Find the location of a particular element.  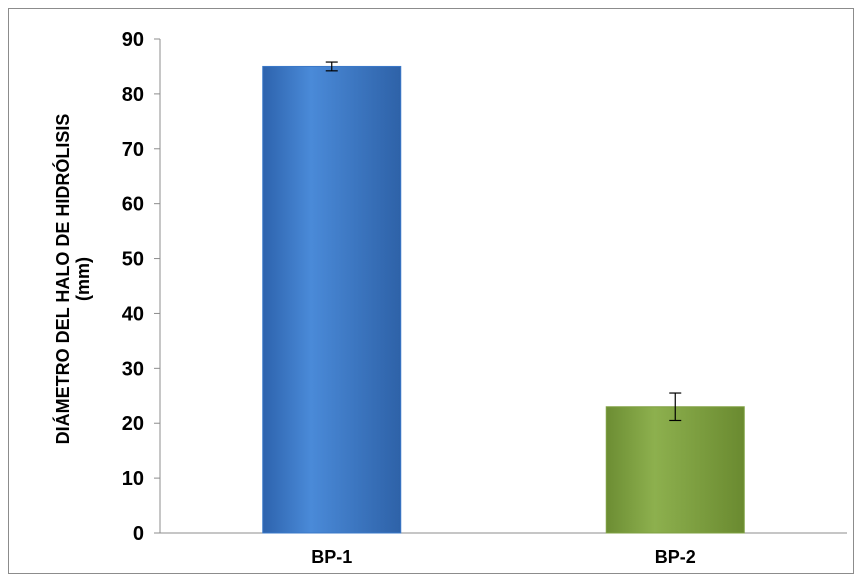

y-axis-title-line2: (mm) is located at coordinates (83, 279).